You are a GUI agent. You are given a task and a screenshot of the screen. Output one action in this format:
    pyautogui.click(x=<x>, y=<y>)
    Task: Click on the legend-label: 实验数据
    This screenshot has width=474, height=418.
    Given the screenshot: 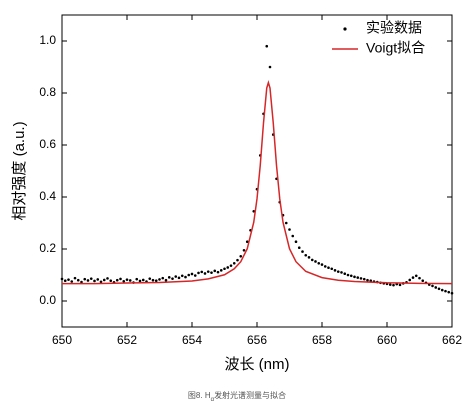 What is the action you would take?
    pyautogui.click(x=394, y=28)
    